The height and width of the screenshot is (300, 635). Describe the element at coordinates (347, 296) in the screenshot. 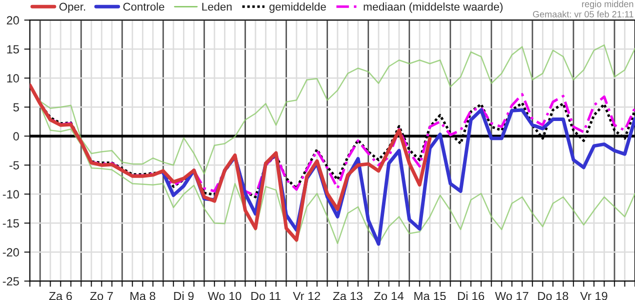

I see `x-tick-label: Za 13` at that location.